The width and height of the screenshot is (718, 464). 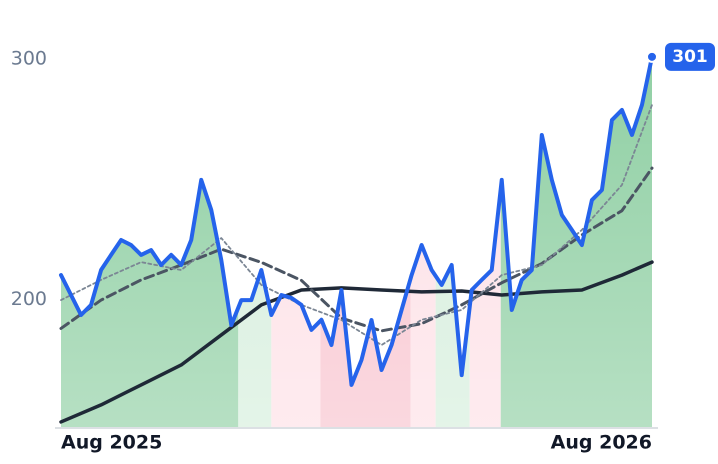 I want to click on last-point, so click(x=652, y=56).